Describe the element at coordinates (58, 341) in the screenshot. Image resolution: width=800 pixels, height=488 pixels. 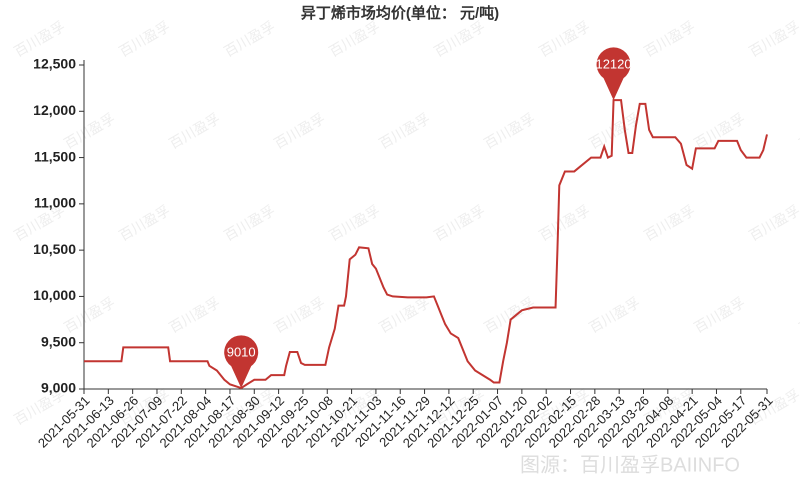
I see `y-tick-label: 9,500` at that location.